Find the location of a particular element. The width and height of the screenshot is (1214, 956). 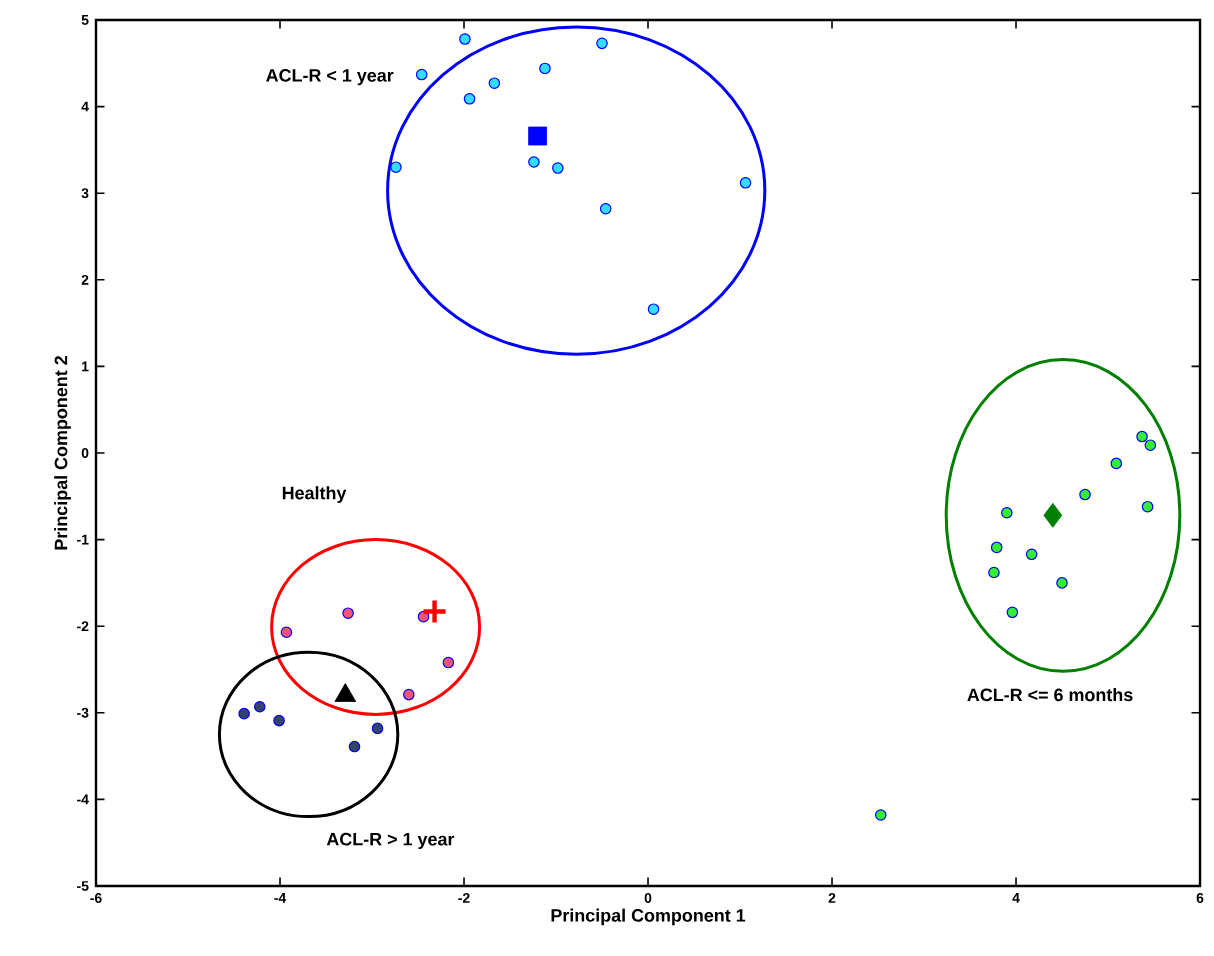

annotation: ACL-R < 1 year is located at coordinates (330, 77).